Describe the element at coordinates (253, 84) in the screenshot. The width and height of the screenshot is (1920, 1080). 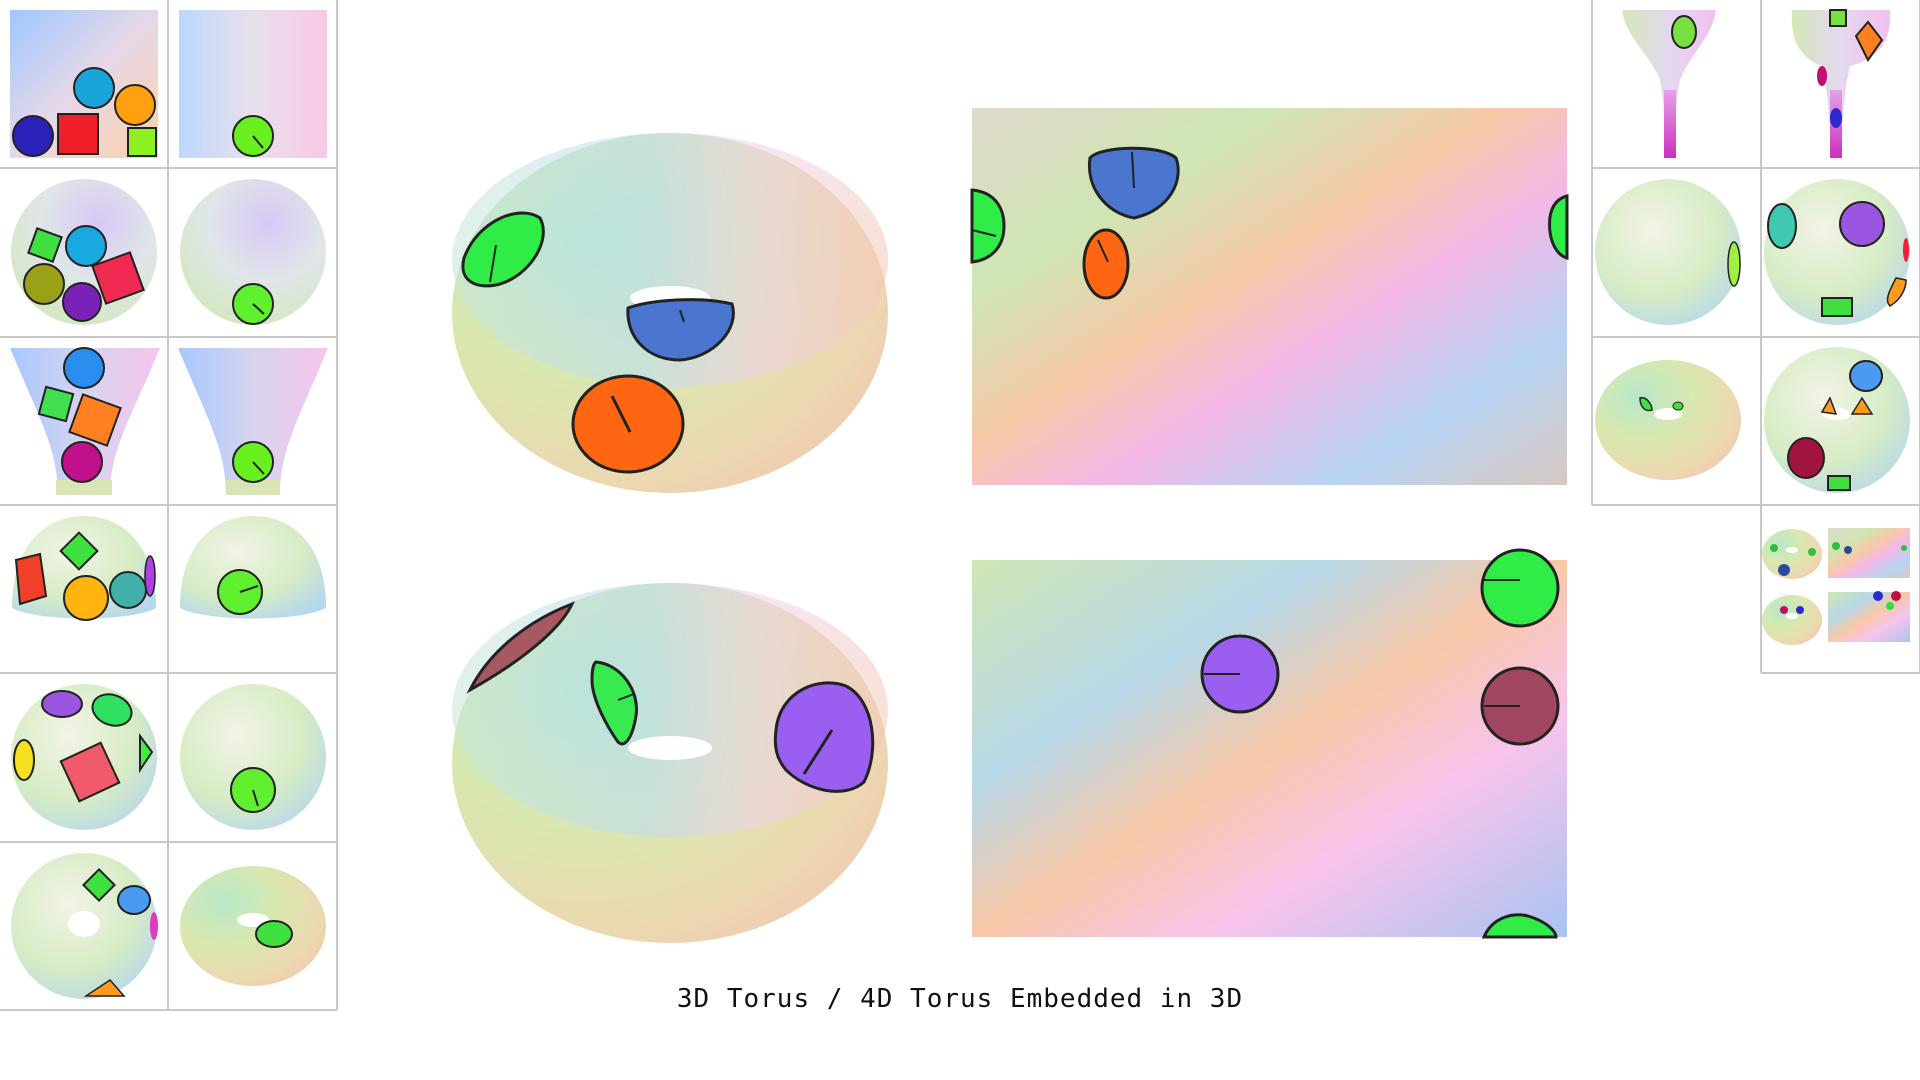
I see `square-scene-single` at that location.